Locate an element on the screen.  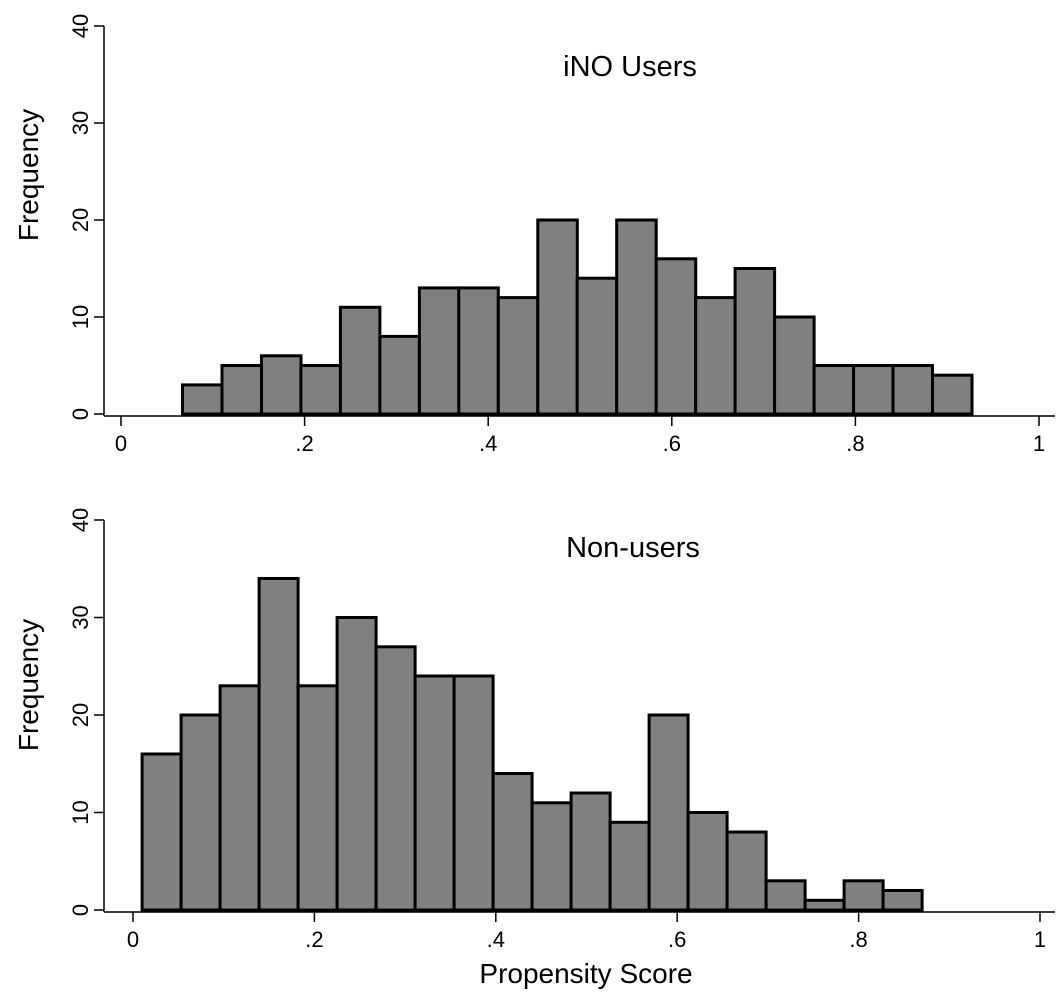
bars is located at coordinates (577, 317).